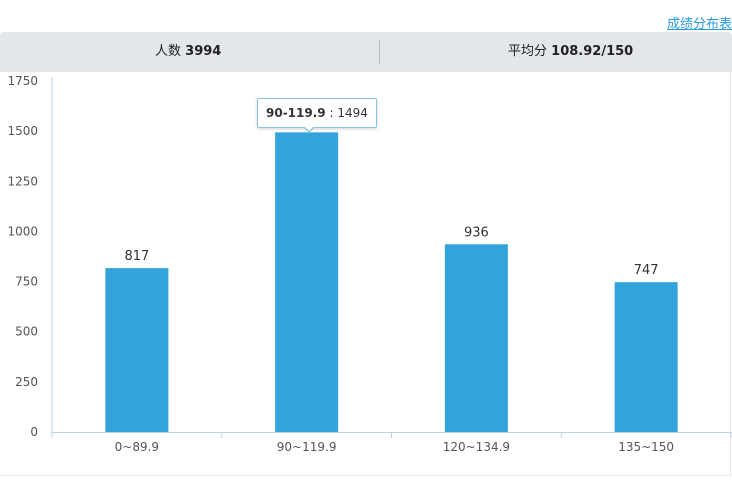 This screenshot has width=732, height=488. I want to click on stats-bar: 人数 3994 平均分 108.92/150, so click(366, 52).